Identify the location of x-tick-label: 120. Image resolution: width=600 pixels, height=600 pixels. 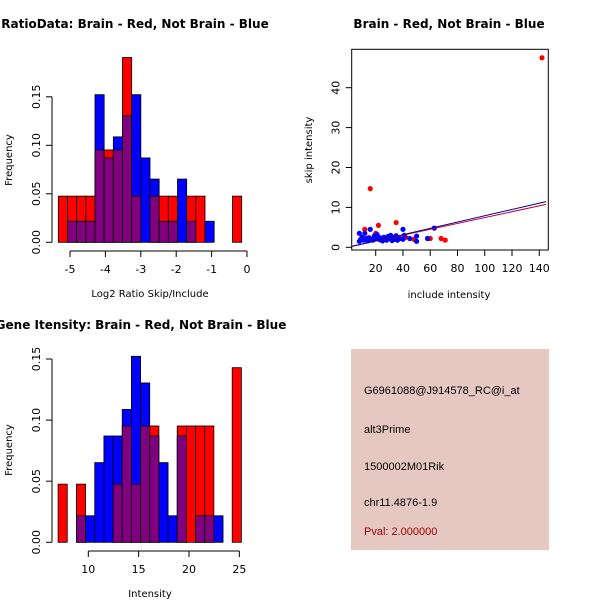
(512, 268).